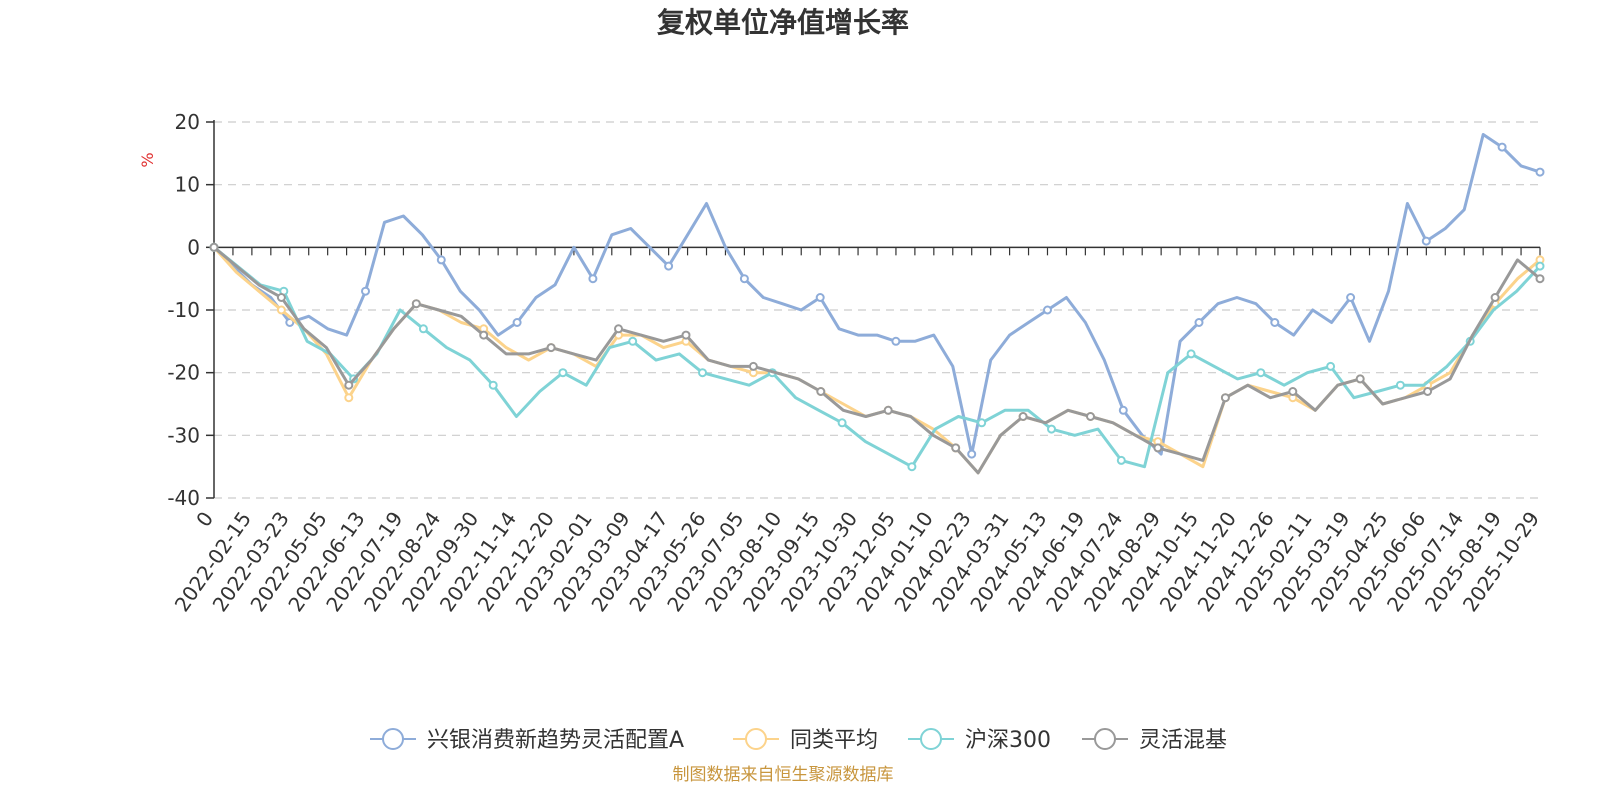 This screenshot has height=800, width=1600. I want to click on y-tick-label: -30, so click(183, 435).